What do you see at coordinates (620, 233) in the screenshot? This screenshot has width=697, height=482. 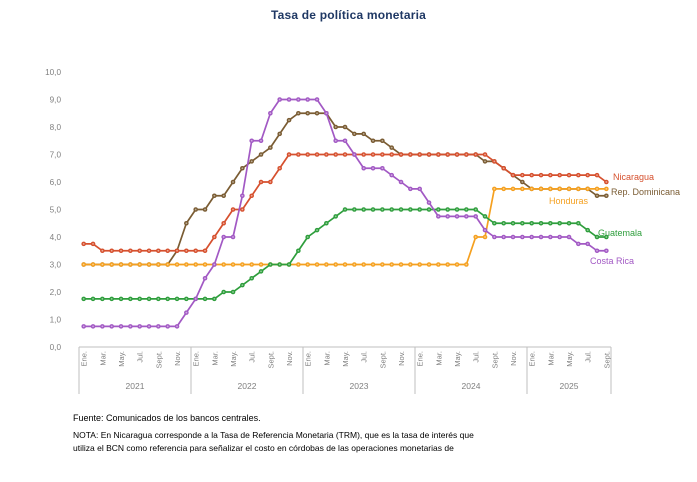 I see `series-label-guatemala: Guatemala` at bounding box center [620, 233].